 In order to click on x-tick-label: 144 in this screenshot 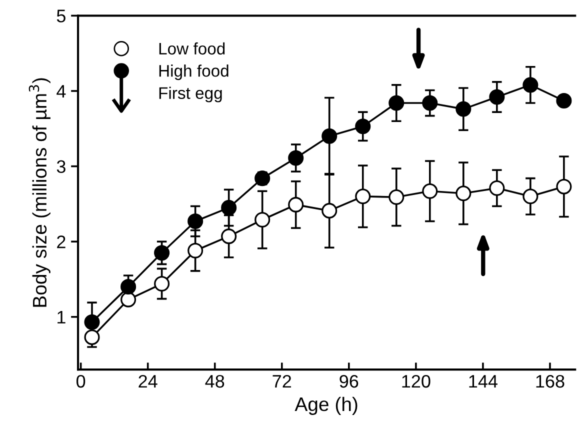, I will do `click(483, 381)`.